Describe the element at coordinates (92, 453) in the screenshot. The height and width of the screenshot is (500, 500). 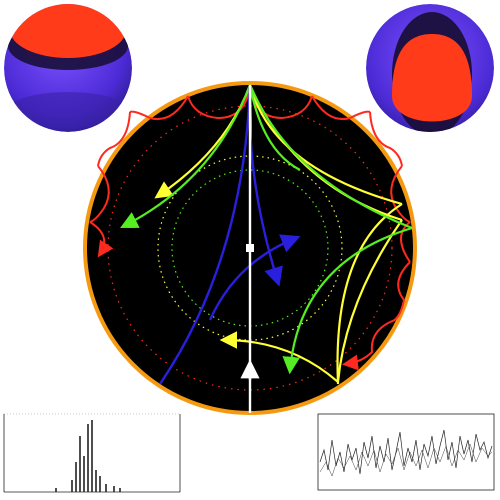
I see `spectrum-left` at that location.